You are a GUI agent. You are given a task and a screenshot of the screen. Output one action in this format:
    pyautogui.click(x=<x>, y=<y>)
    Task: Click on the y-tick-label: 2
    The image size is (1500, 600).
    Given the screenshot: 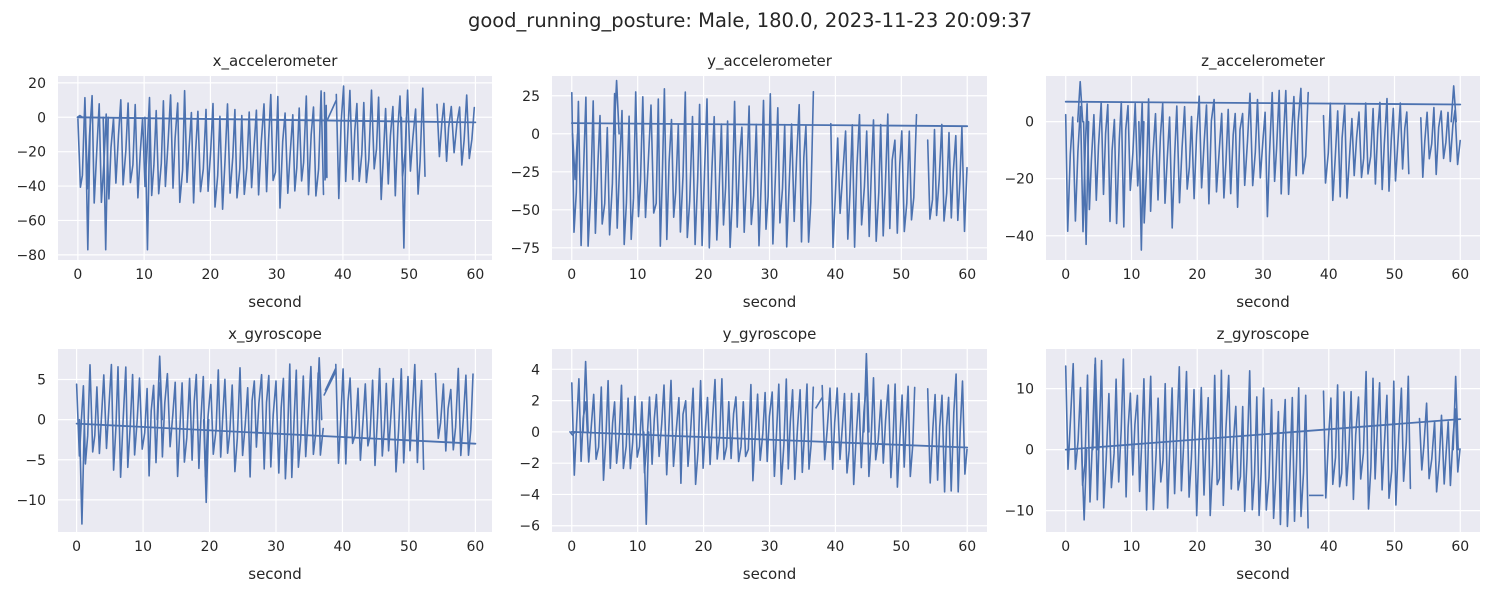 What is the action you would take?
    pyautogui.click(x=535, y=402)
    